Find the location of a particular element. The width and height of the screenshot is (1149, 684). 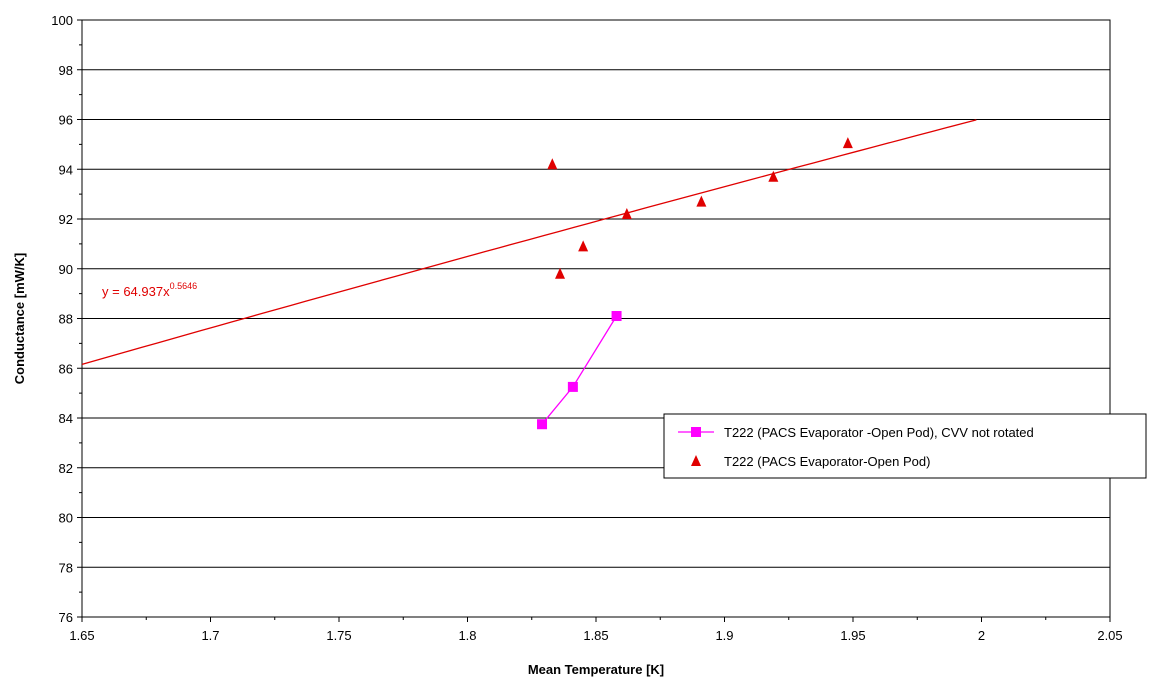

y-tick-label: 94 is located at coordinates (66, 169).